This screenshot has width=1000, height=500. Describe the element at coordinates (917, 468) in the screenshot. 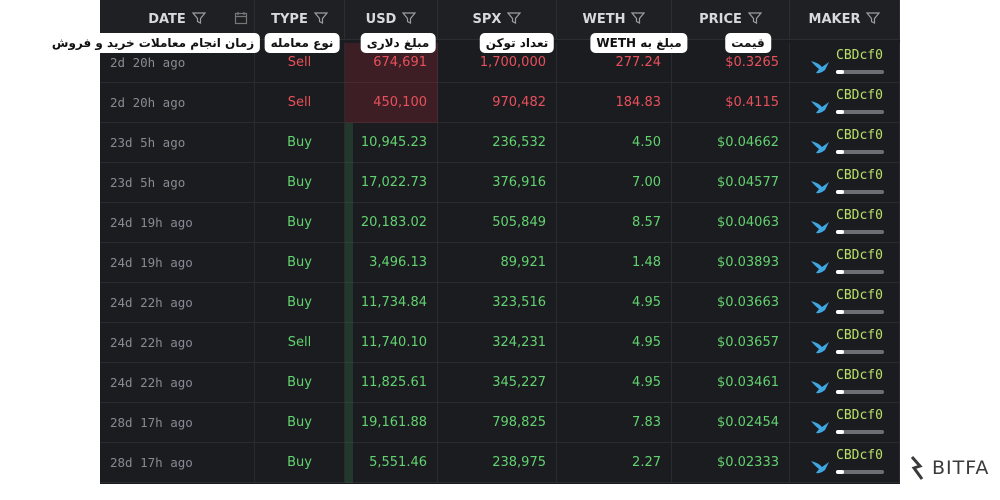

I see `brand-icon` at that location.